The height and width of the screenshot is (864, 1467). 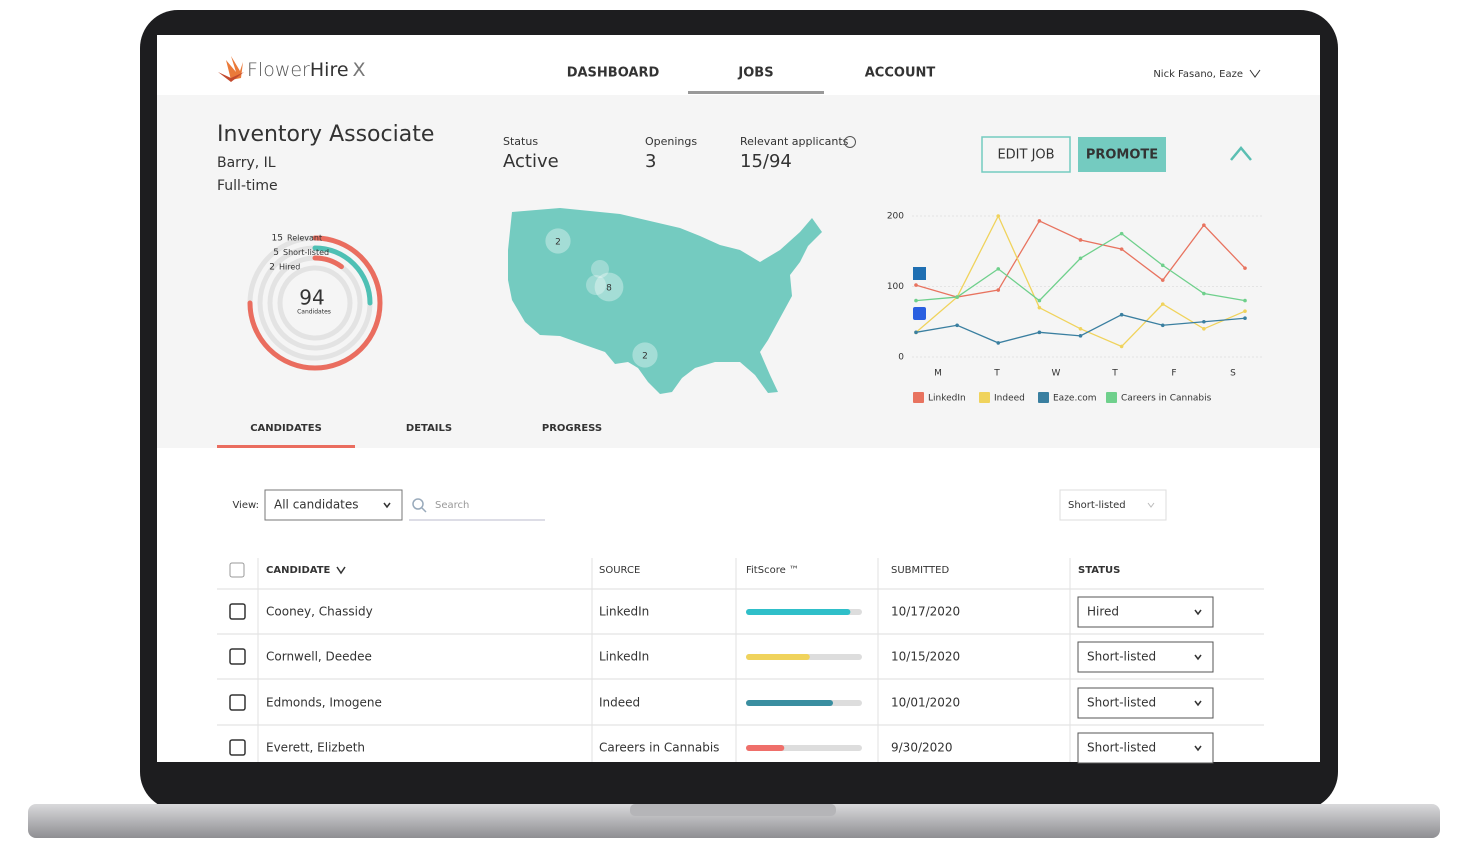 I want to click on edit-button, so click(x=1026, y=154).